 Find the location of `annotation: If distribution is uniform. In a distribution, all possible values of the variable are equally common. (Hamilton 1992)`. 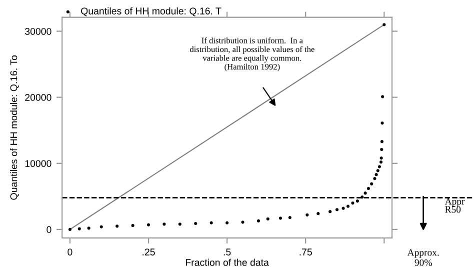

annotation: If distribution is uniform. In a distribution, all possible values of the variable are equally common. (Hamilton 1992) is located at coordinates (252, 54).